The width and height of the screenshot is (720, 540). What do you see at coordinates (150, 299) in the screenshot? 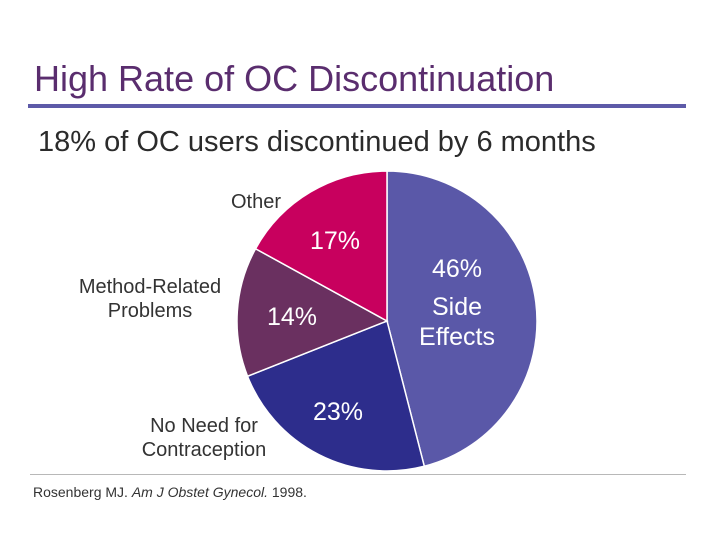
I see `pie-category-label: Method-Related Problems` at bounding box center [150, 299].